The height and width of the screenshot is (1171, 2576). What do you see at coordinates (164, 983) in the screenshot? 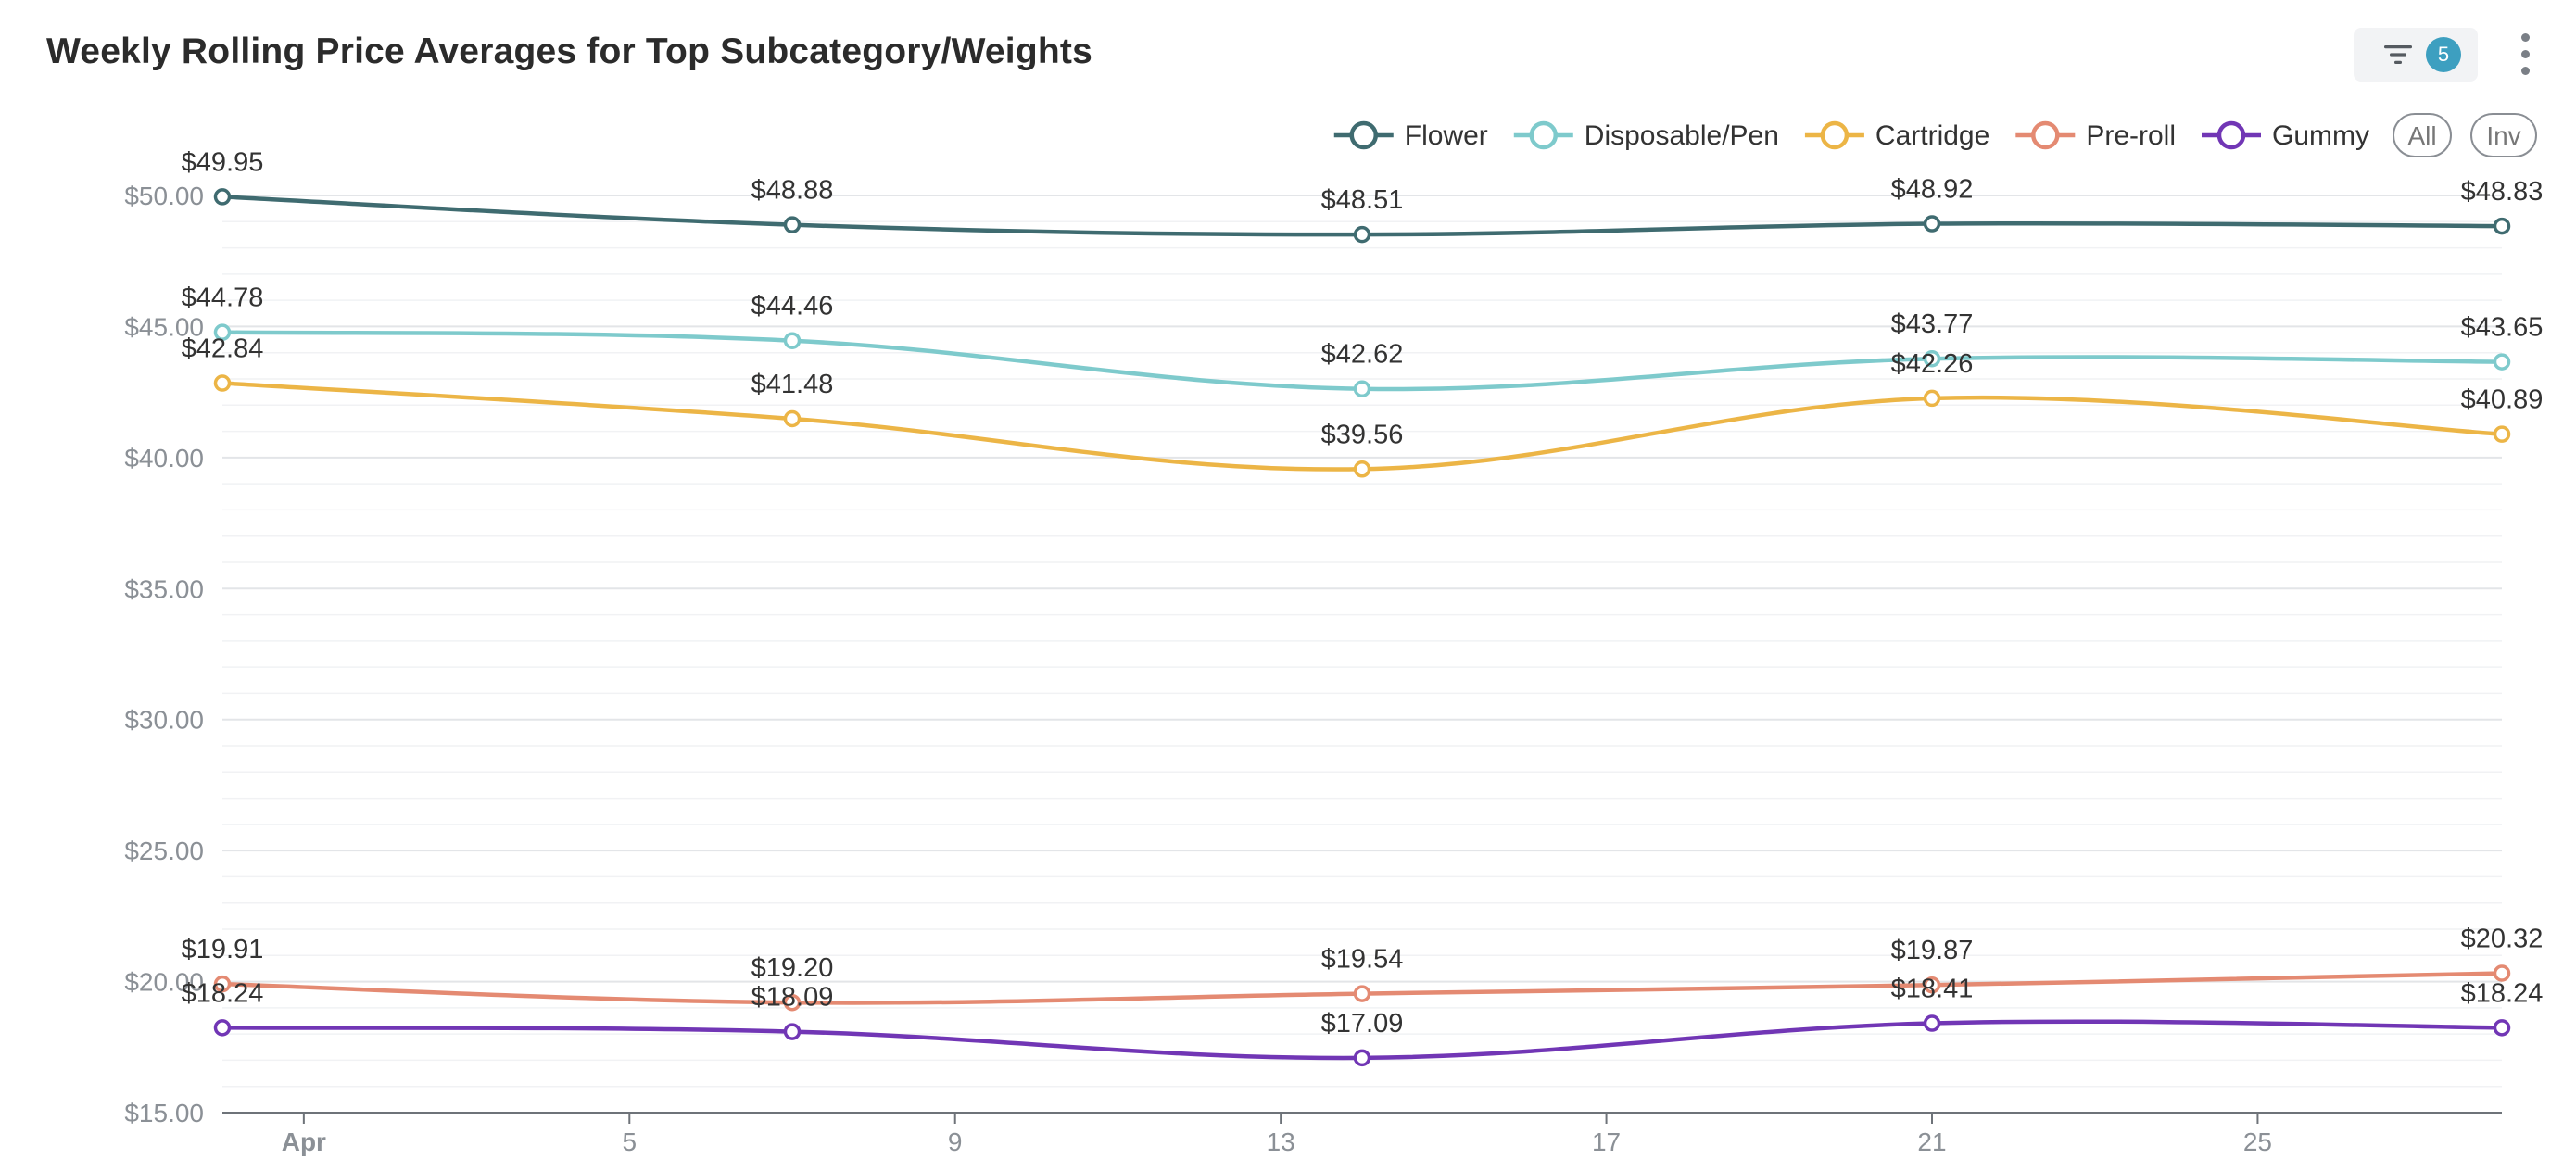
I see `y-tick-label: $20.00` at bounding box center [164, 983].